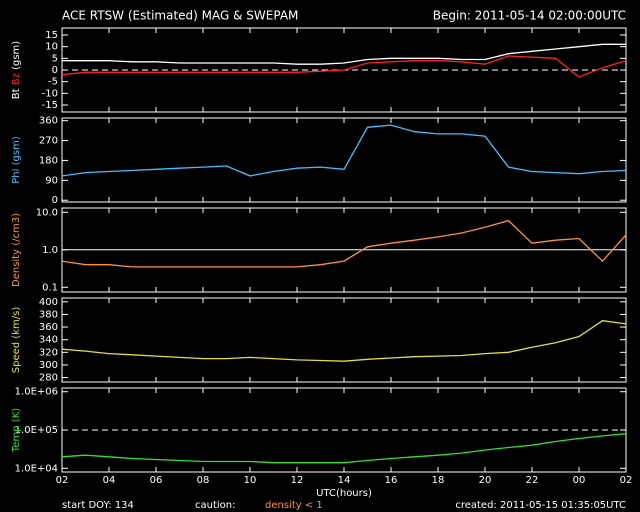  Describe the element at coordinates (156, 480) in the screenshot. I see `x-tick-label: 06` at that location.